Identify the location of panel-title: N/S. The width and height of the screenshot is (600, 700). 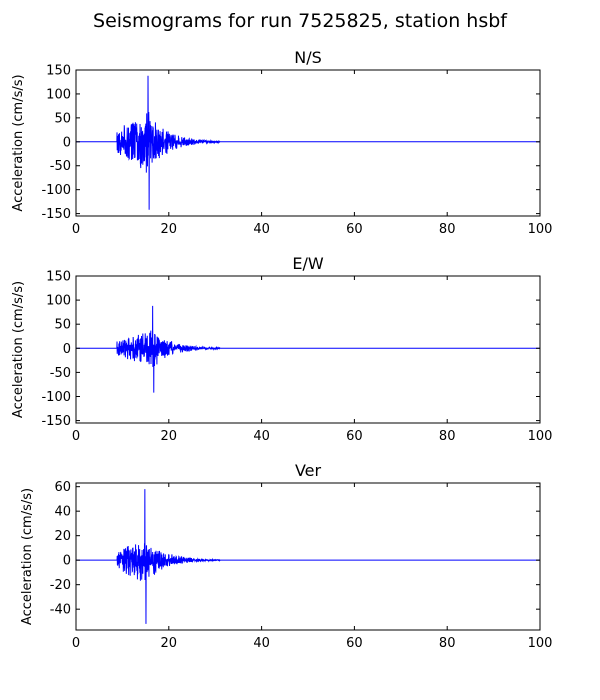
(308, 57).